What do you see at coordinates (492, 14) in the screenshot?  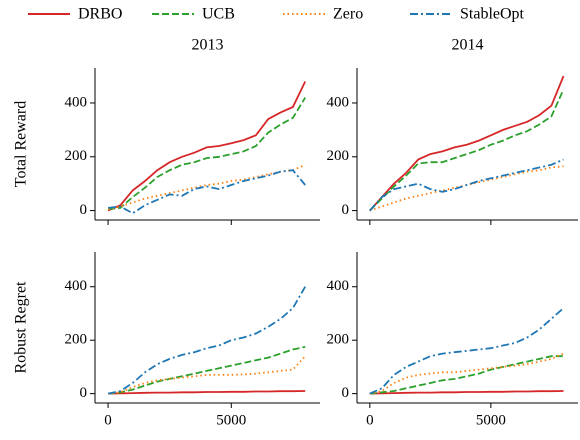 I see `legend-label: StableOpt` at bounding box center [492, 14].